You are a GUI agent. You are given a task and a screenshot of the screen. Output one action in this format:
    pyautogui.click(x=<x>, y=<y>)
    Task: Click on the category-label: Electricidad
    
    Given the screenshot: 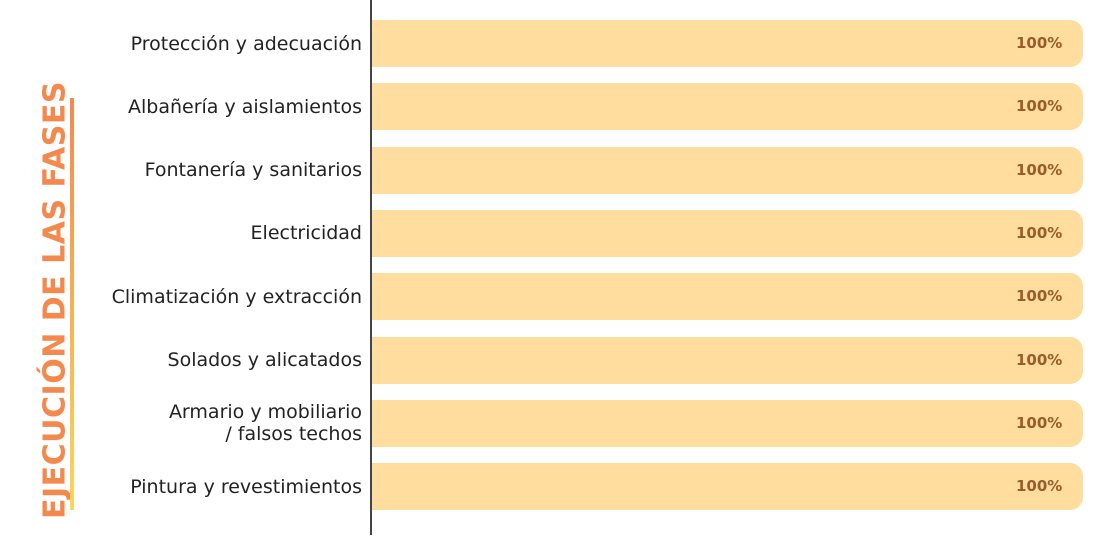 What is the action you would take?
    pyautogui.click(x=306, y=233)
    